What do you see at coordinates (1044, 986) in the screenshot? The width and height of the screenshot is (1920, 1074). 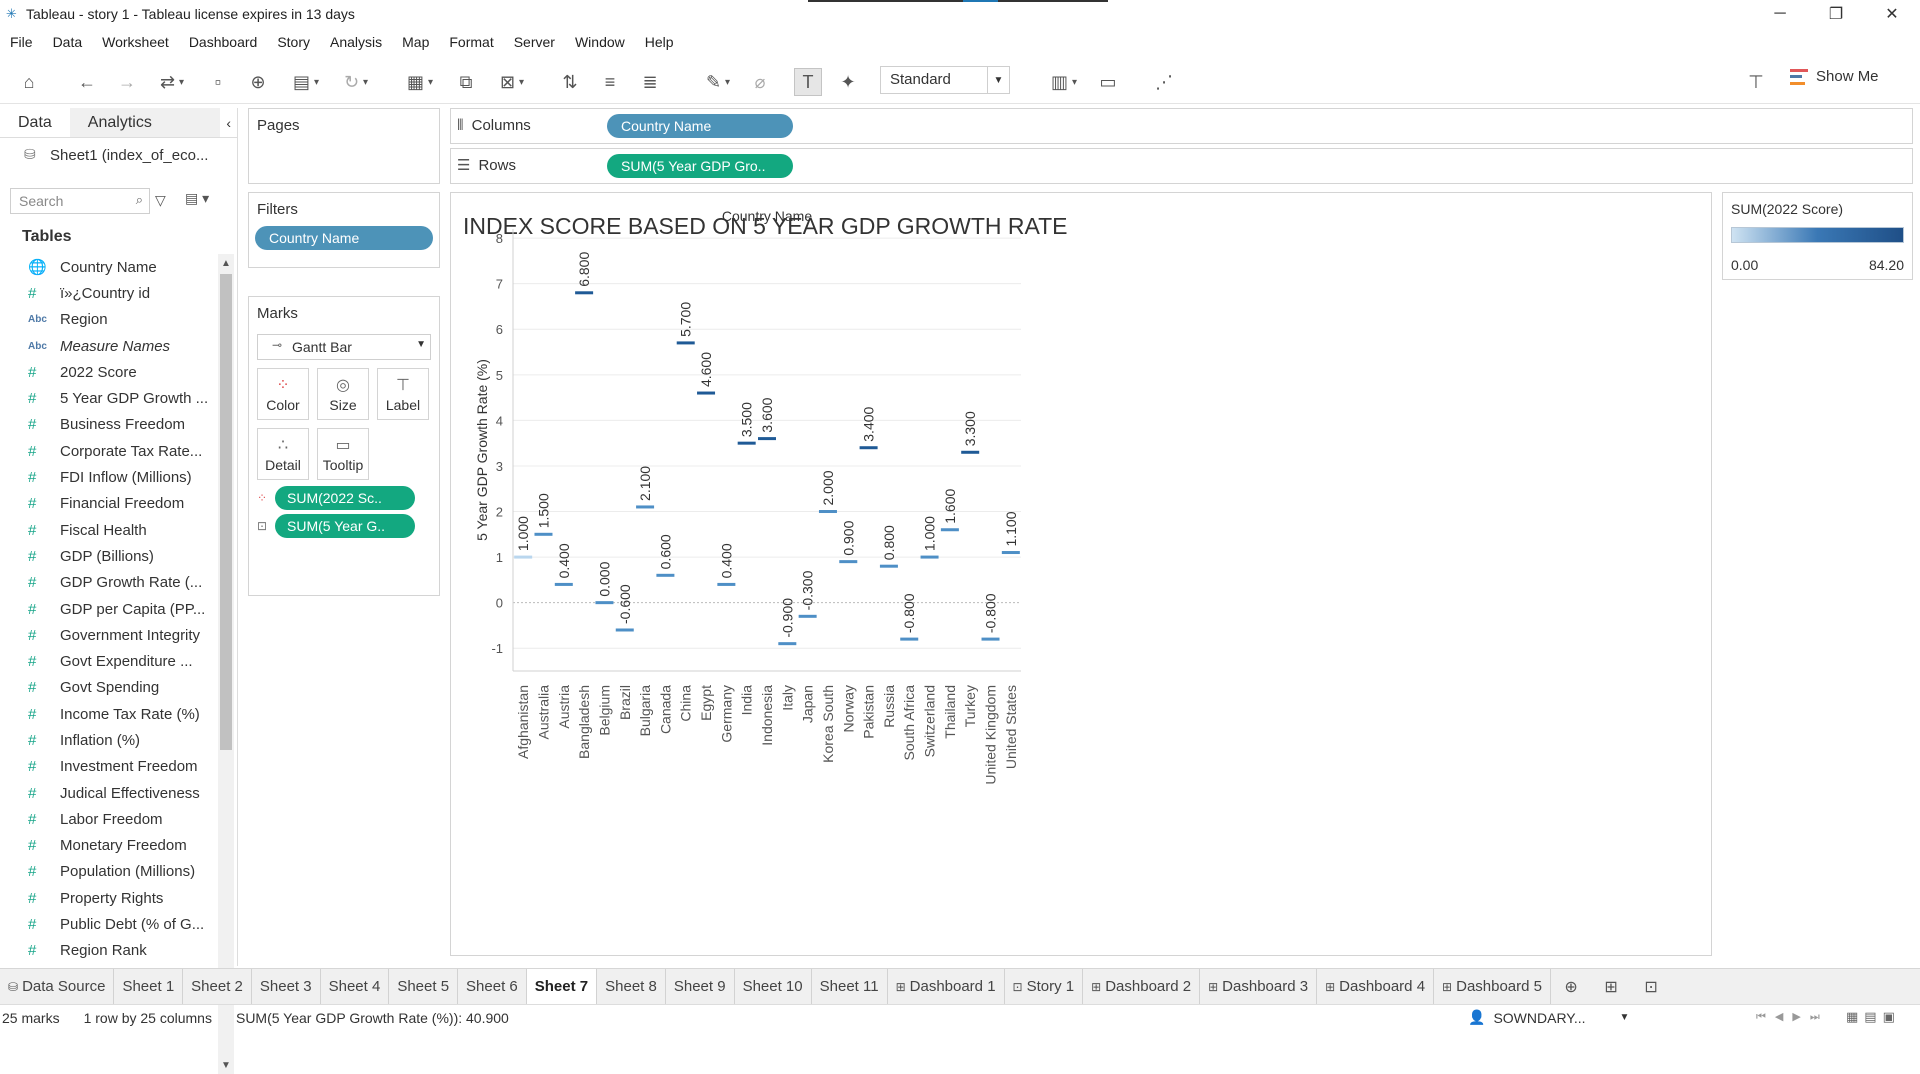 I see `sheet-tab-story-1: ⊡ Story 1` at bounding box center [1044, 986].